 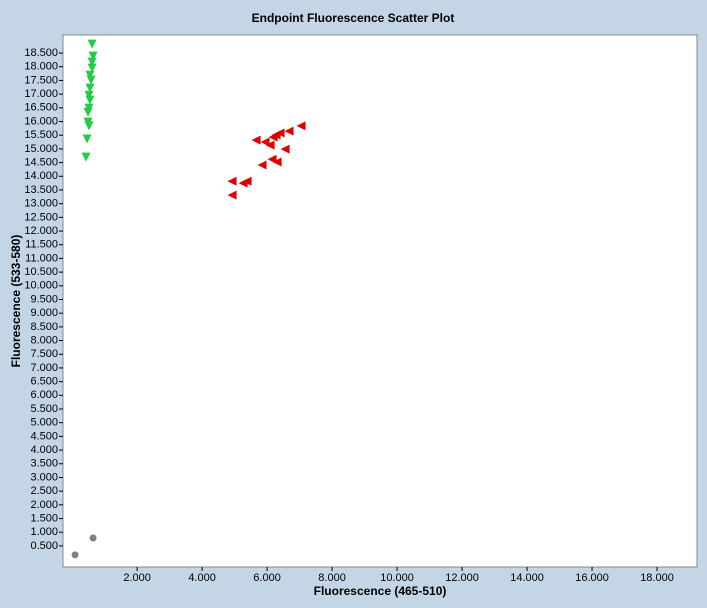 I want to click on x-tick-label: 16.000, so click(x=592, y=578).